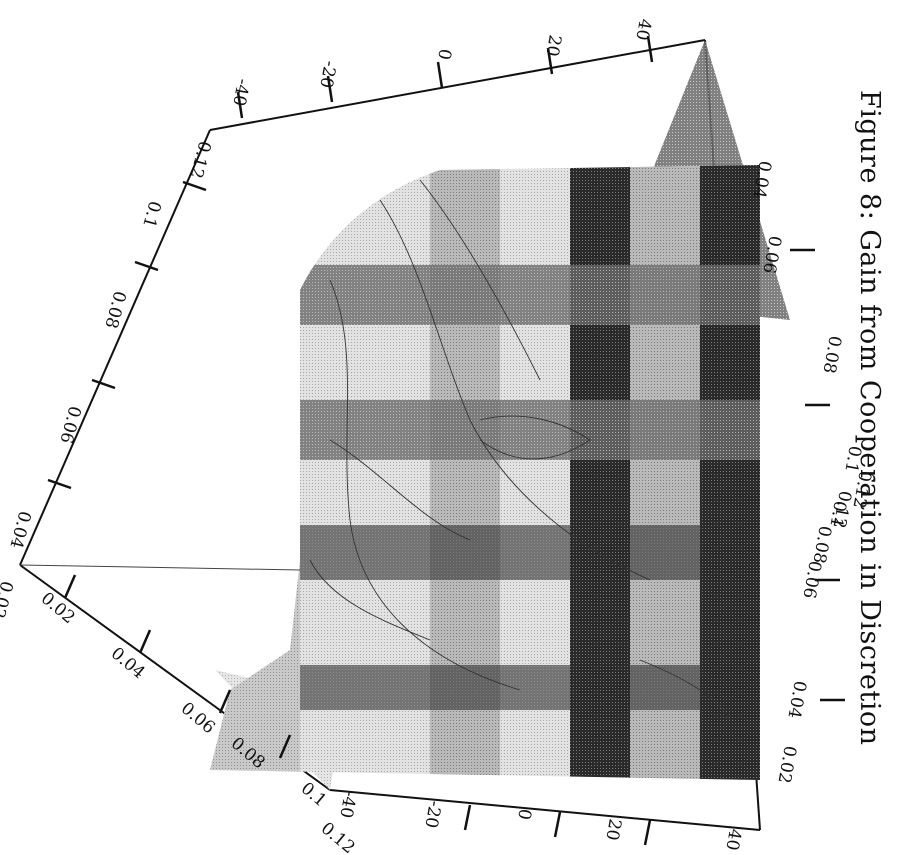 The width and height of the screenshot is (907, 855). What do you see at coordinates (69, 425) in the screenshot?
I see `tick-label-x-top-3: 0.06` at bounding box center [69, 425].